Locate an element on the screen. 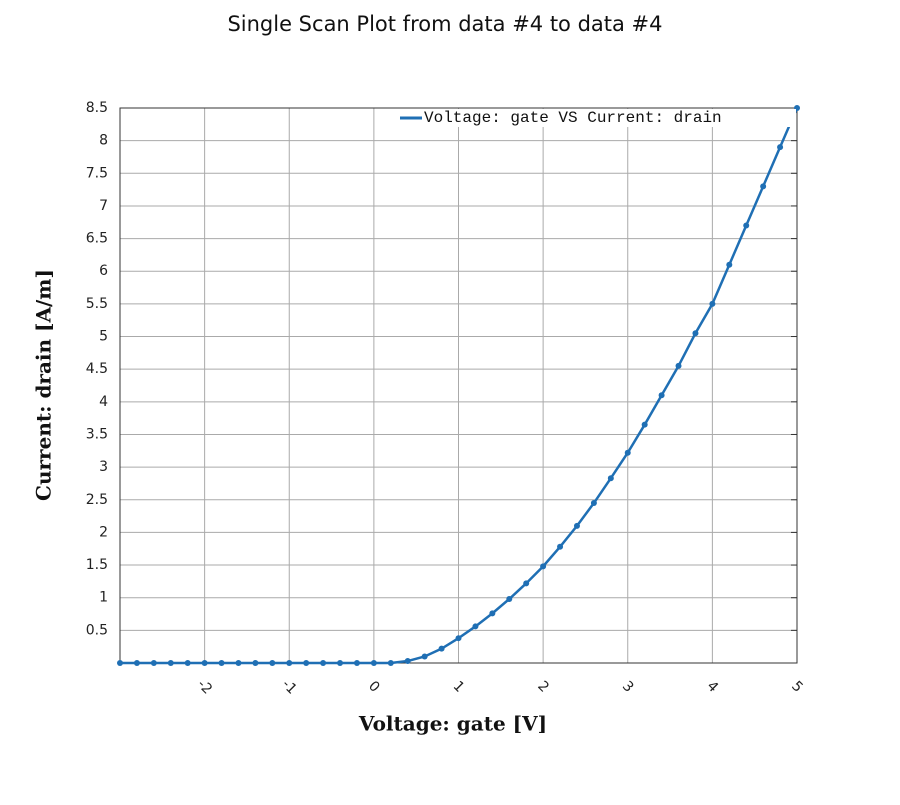  y-tick-label: 4 is located at coordinates (103, 402).